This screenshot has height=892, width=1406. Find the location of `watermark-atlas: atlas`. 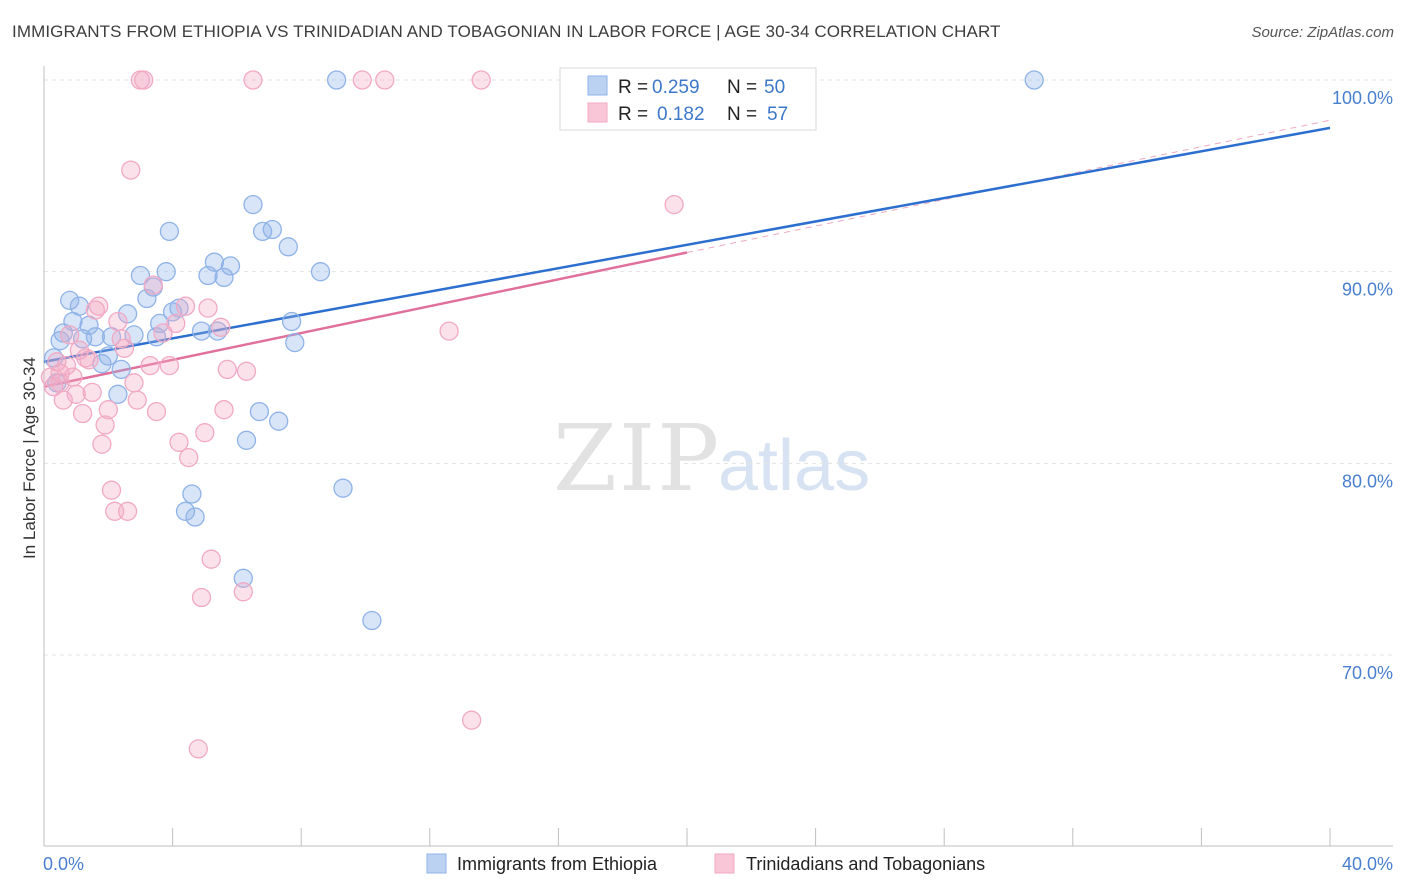

watermark-atlas: atlas is located at coordinates (794, 466).